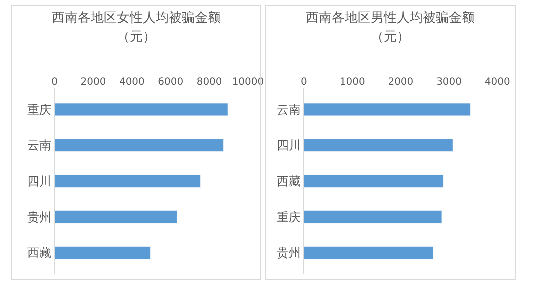 This screenshot has height=286, width=540. I want to click on chart-title: 西南各地区男性人均被骗金额, so click(390, 18).